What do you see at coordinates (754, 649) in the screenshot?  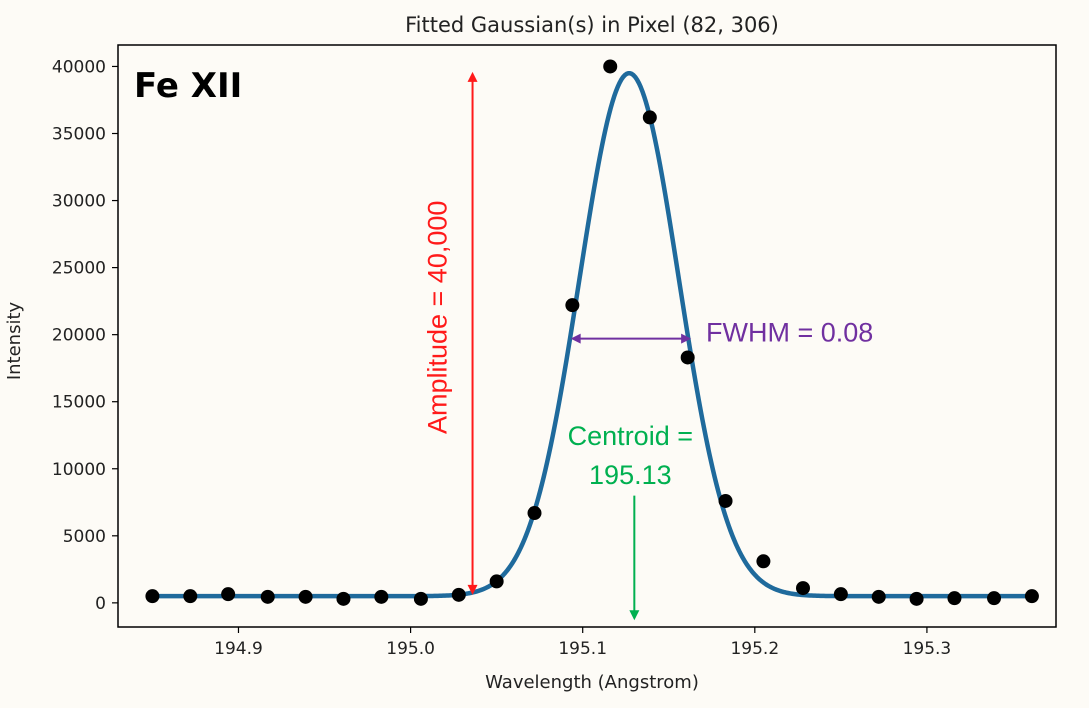 I see `x-tick-label: 195.2` at bounding box center [754, 649].